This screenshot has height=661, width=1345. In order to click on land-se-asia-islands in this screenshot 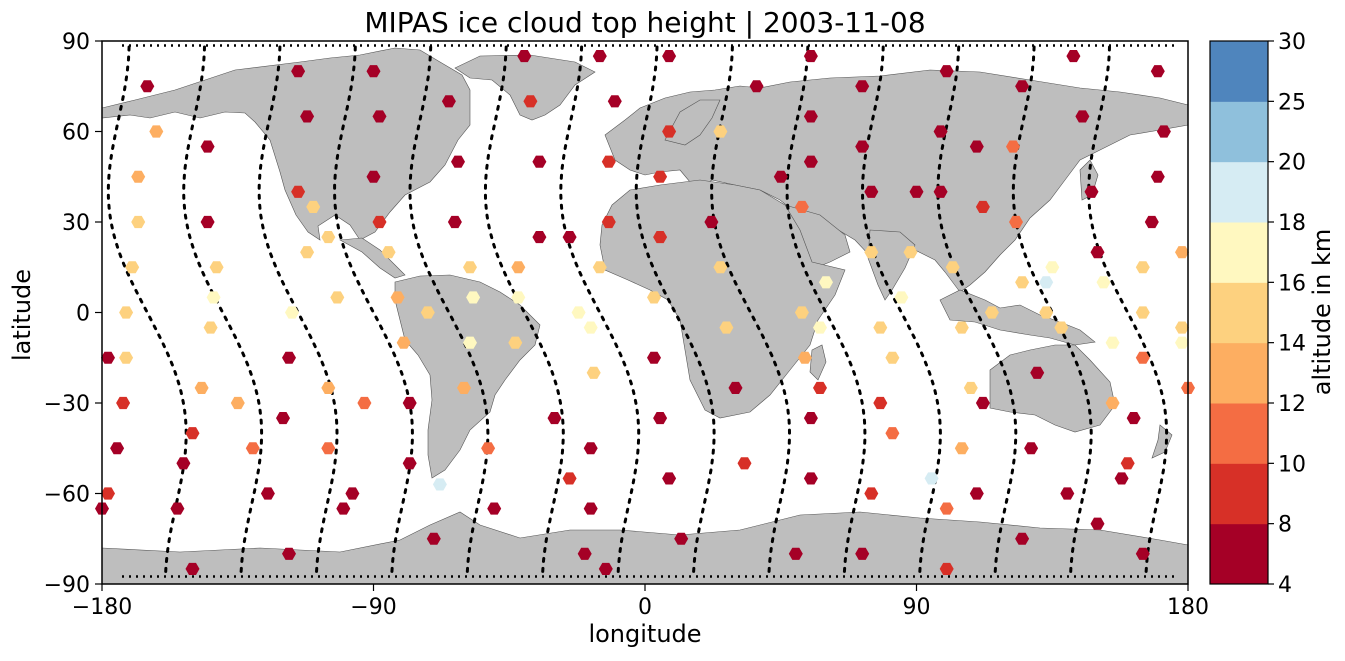, I will do `click(1017, 317)`.